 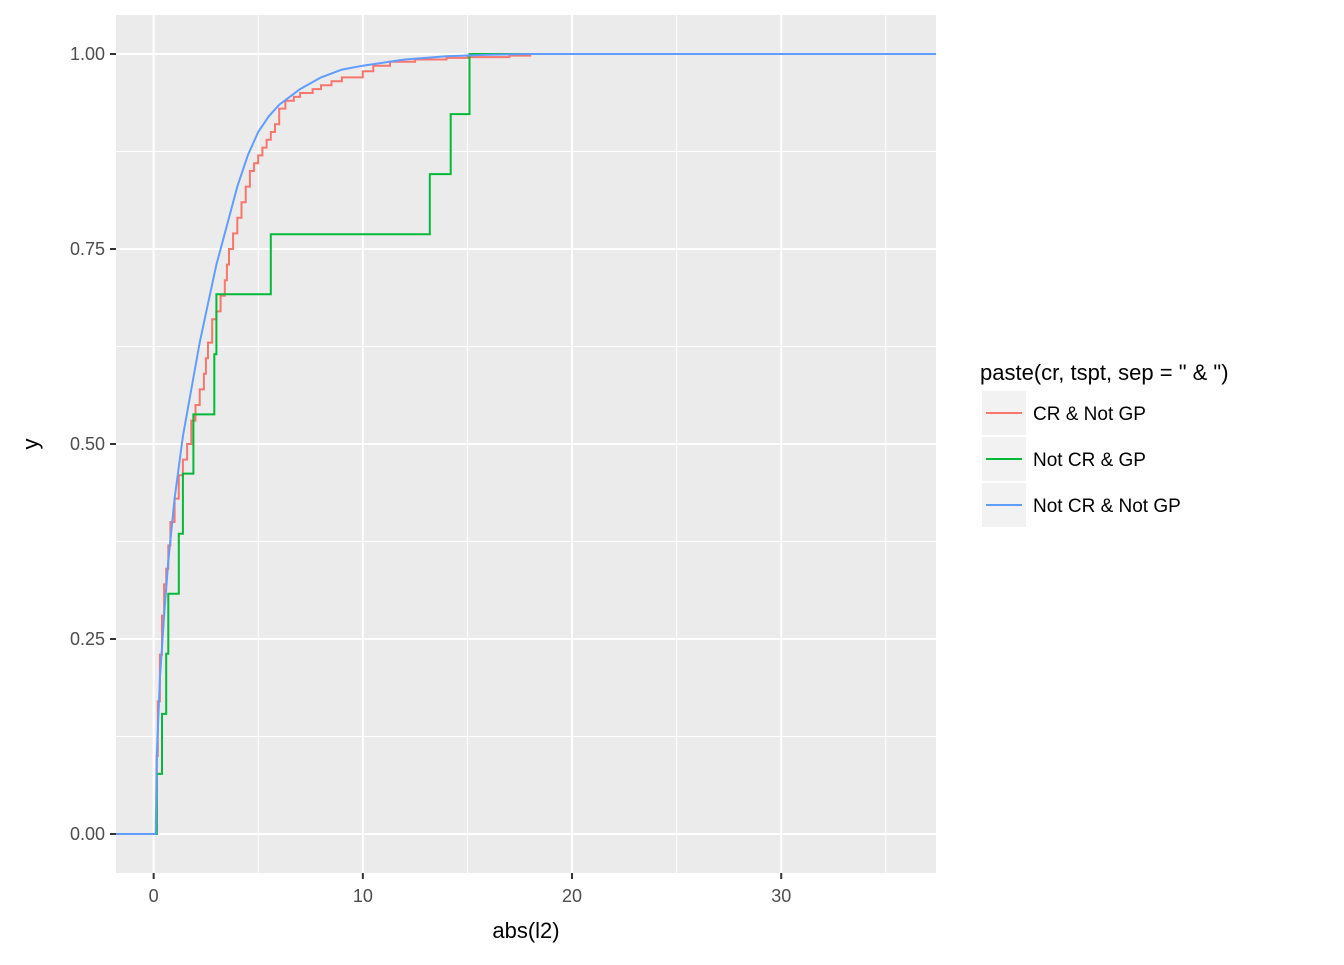 What do you see at coordinates (87, 834) in the screenshot?
I see `y-tick-label: 0.00` at bounding box center [87, 834].